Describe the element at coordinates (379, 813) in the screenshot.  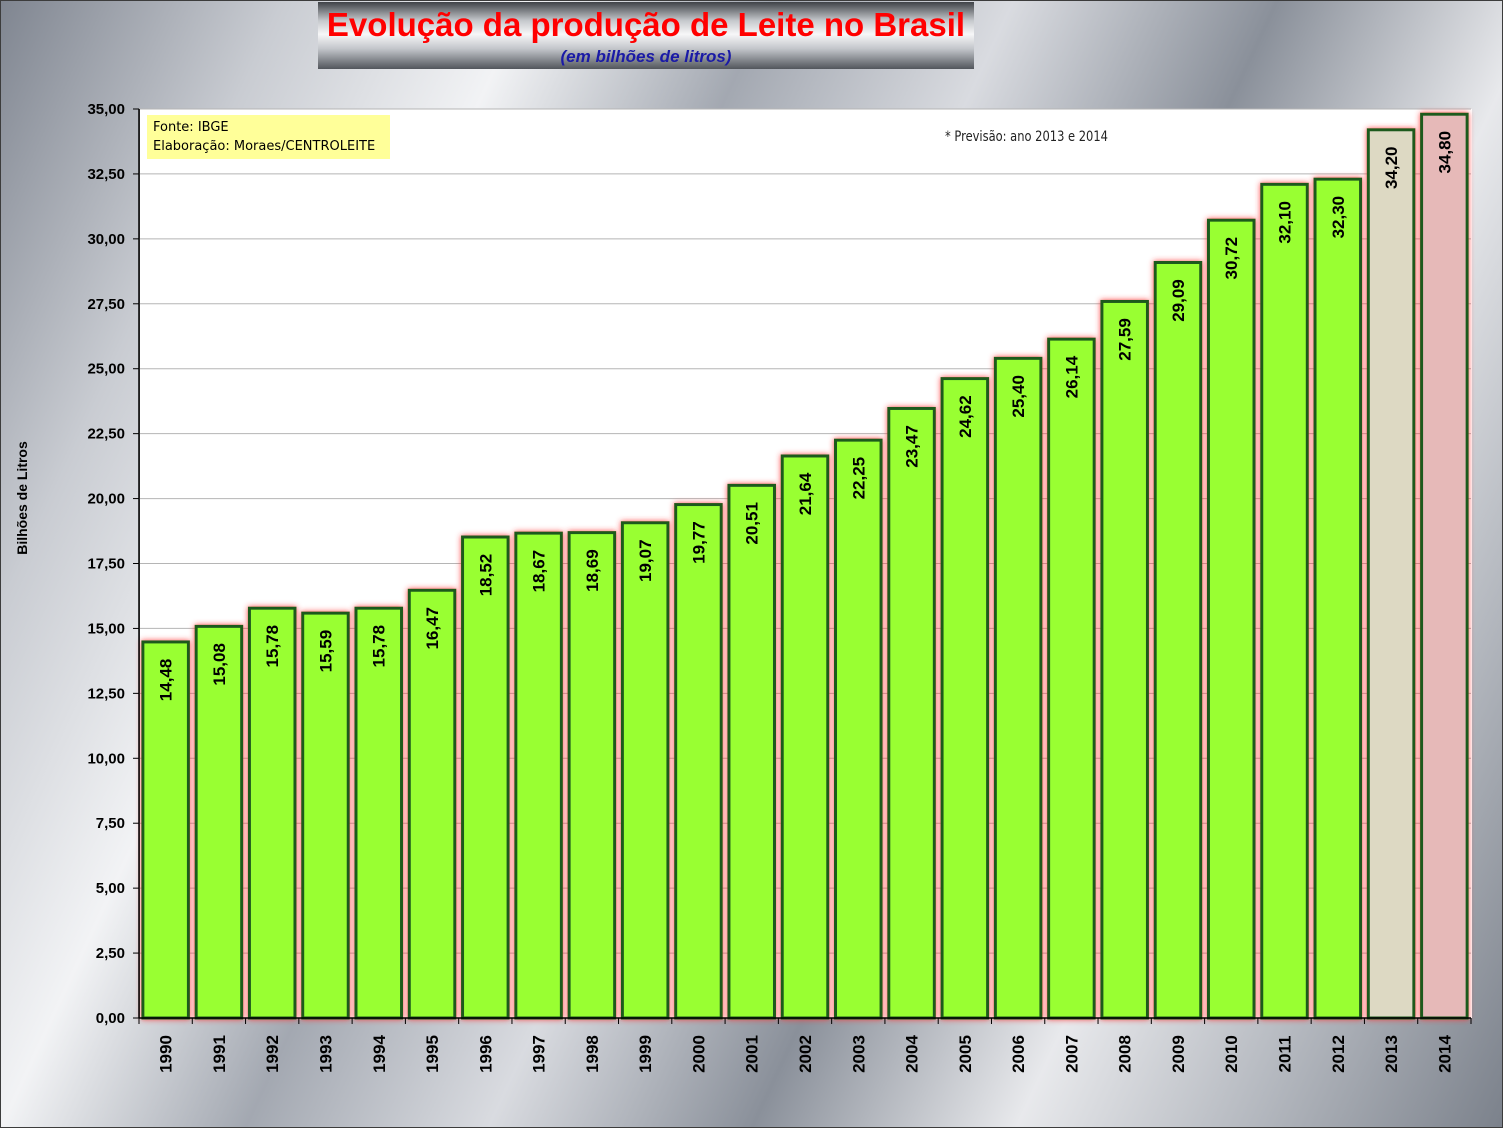
I see `bar-1994` at that location.